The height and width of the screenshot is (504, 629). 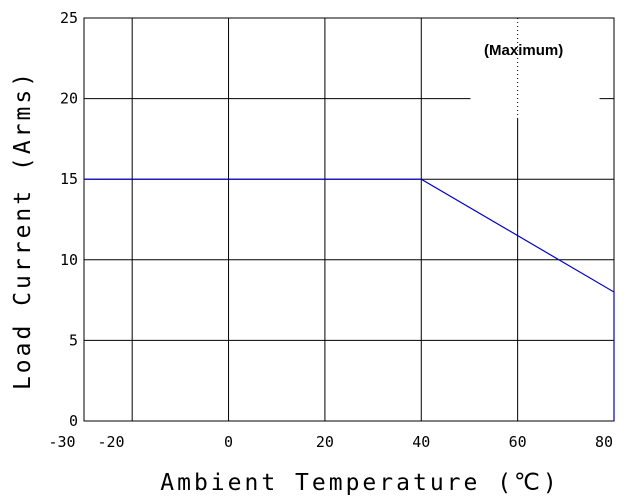 What do you see at coordinates (73, 340) in the screenshot?
I see `y-tick-label: 5` at bounding box center [73, 340].